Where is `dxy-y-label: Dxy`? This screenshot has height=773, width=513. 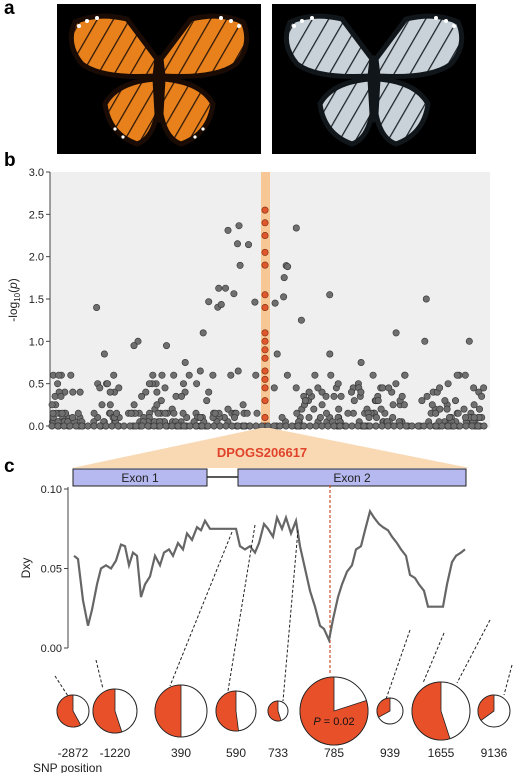 dxy-y-label: Dxy is located at coordinates (26, 568).